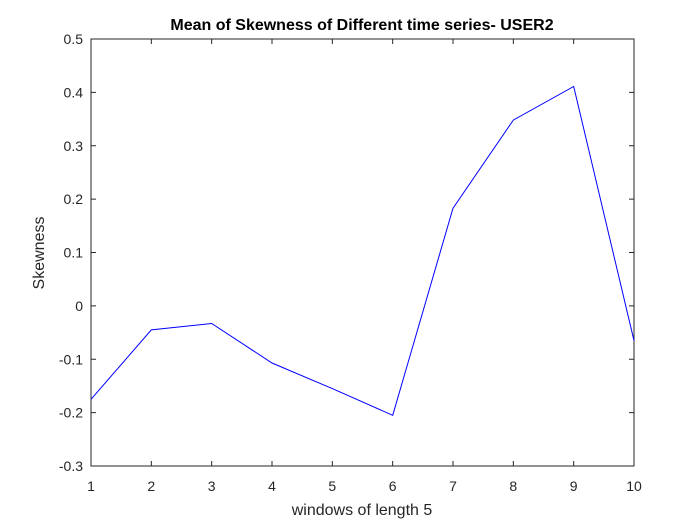  I want to click on x-tick-label: 2, so click(151, 486).